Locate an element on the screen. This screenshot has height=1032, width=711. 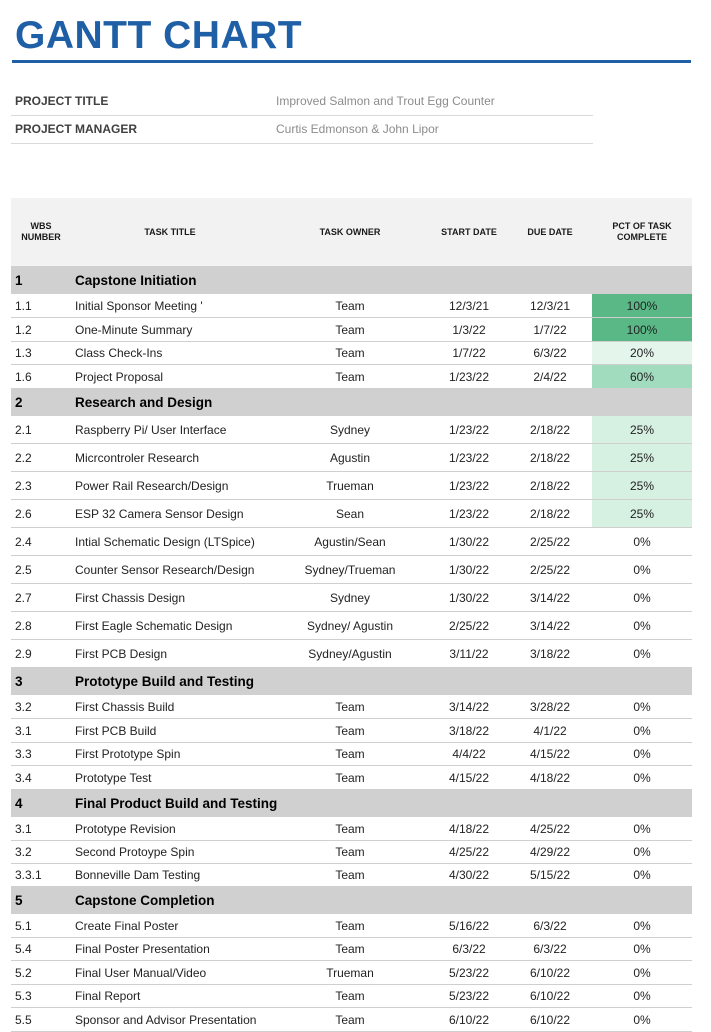
task-row: 3.1 First PCB Build Team 3/18/22 4/1/22 0% is located at coordinates (351, 731).